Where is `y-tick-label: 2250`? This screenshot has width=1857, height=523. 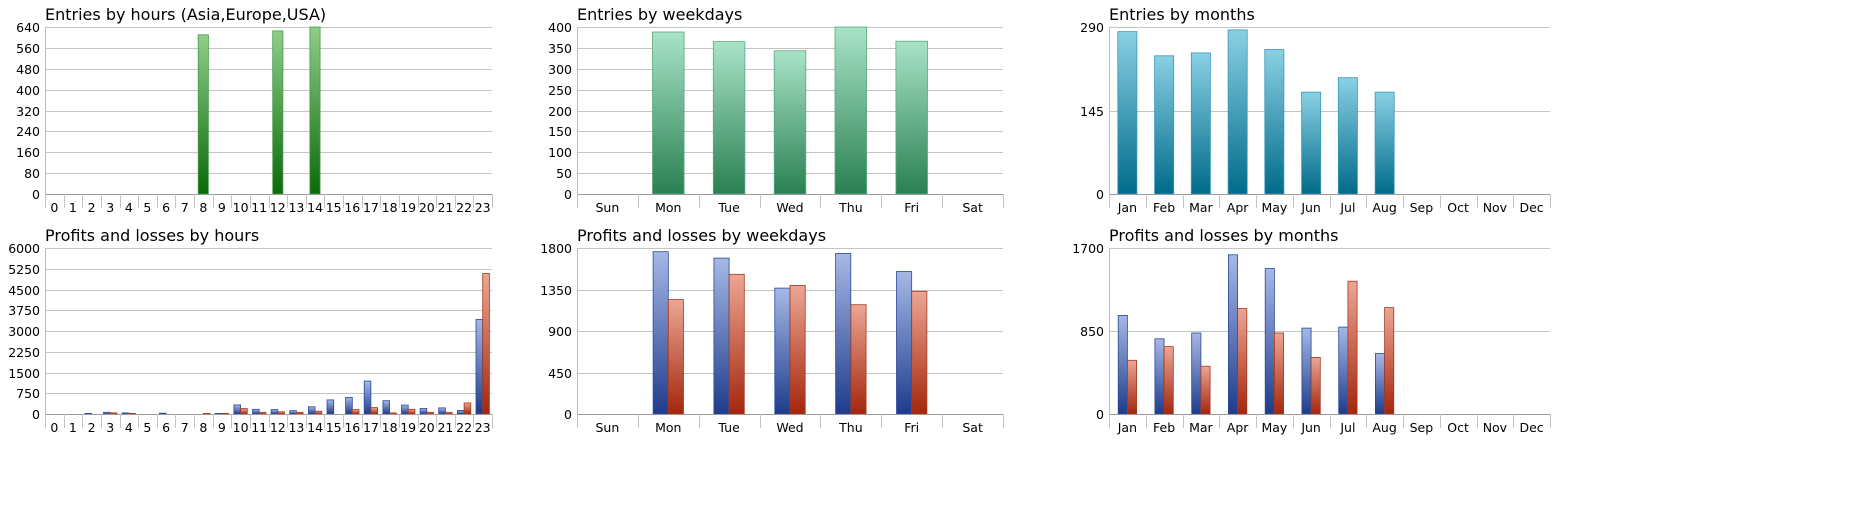 y-tick-label: 2250 is located at coordinates (24, 352).